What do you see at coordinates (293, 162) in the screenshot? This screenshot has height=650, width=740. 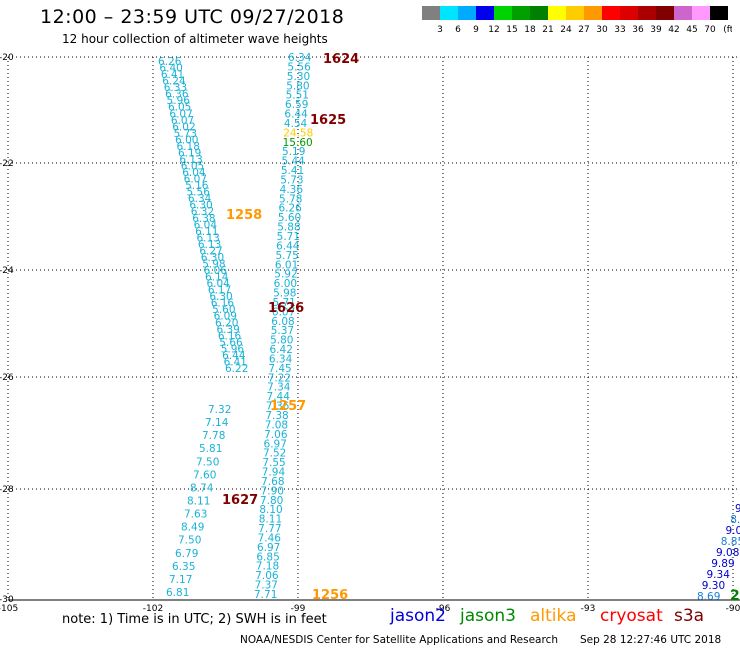 I see `wave-height-value: 5.44` at bounding box center [293, 162].